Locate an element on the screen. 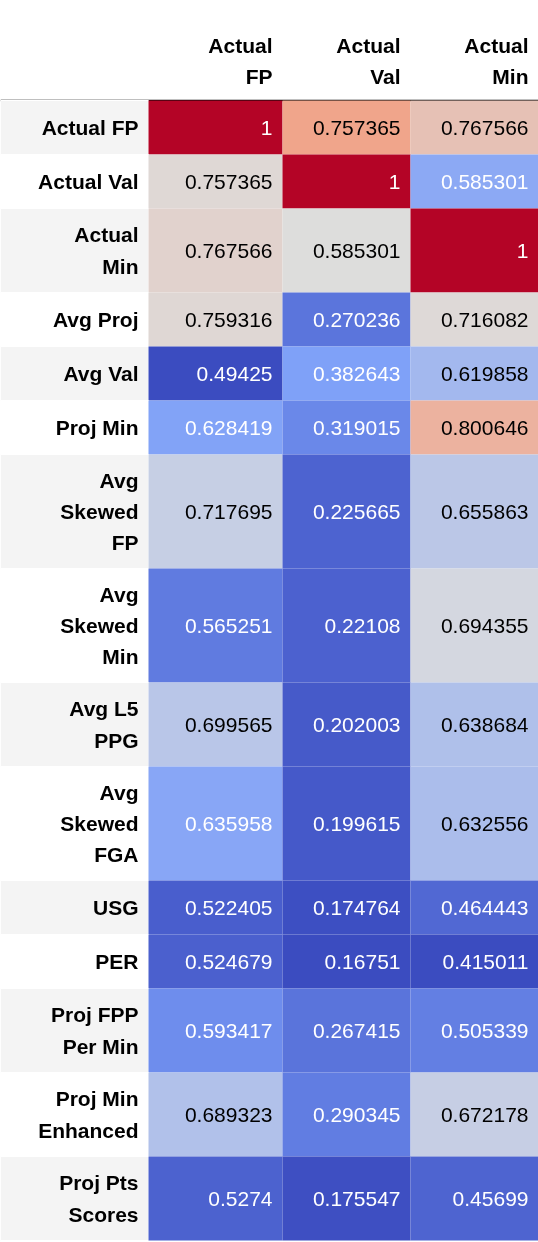 This screenshot has height=1242, width=538. data-label: 0.672178 is located at coordinates (484, 1114).